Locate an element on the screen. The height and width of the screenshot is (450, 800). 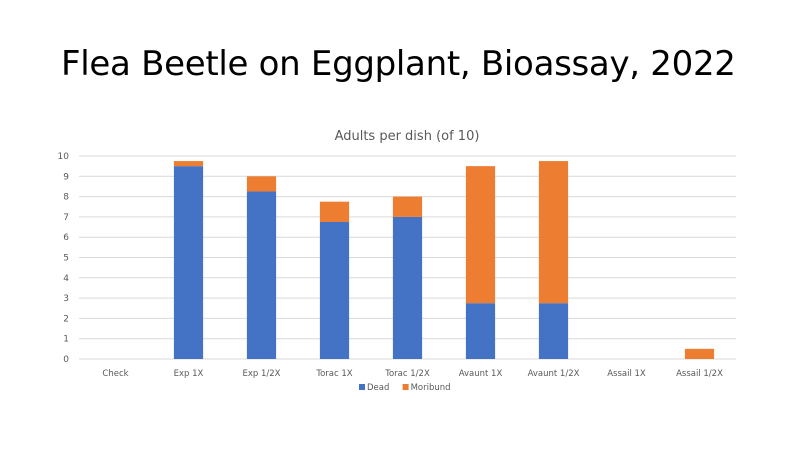
y-tick-label: 2 is located at coordinates (66, 319).